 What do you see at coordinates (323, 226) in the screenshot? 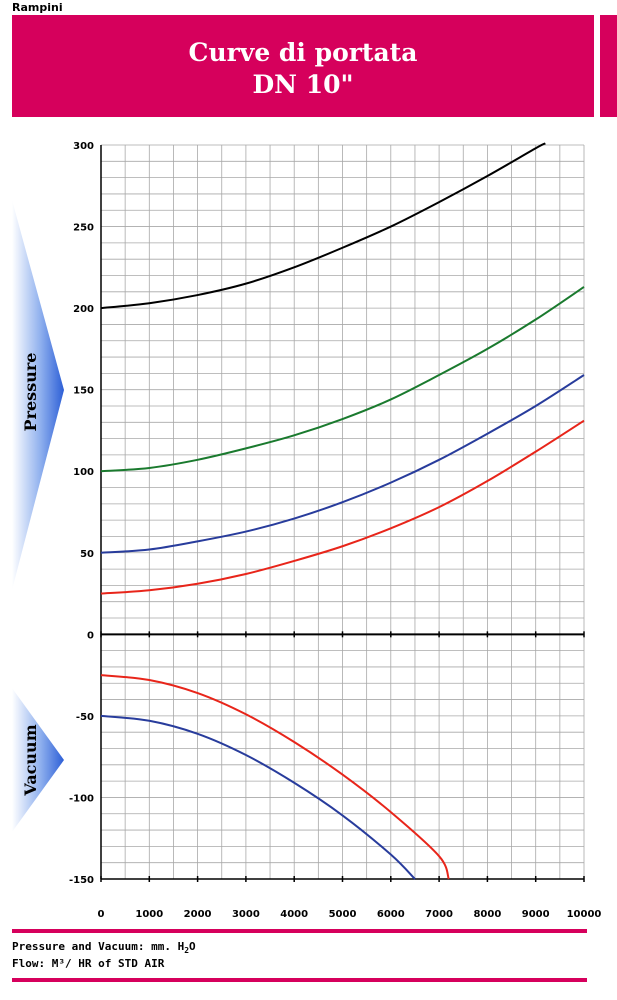
I see `series-line-black` at bounding box center [323, 226].